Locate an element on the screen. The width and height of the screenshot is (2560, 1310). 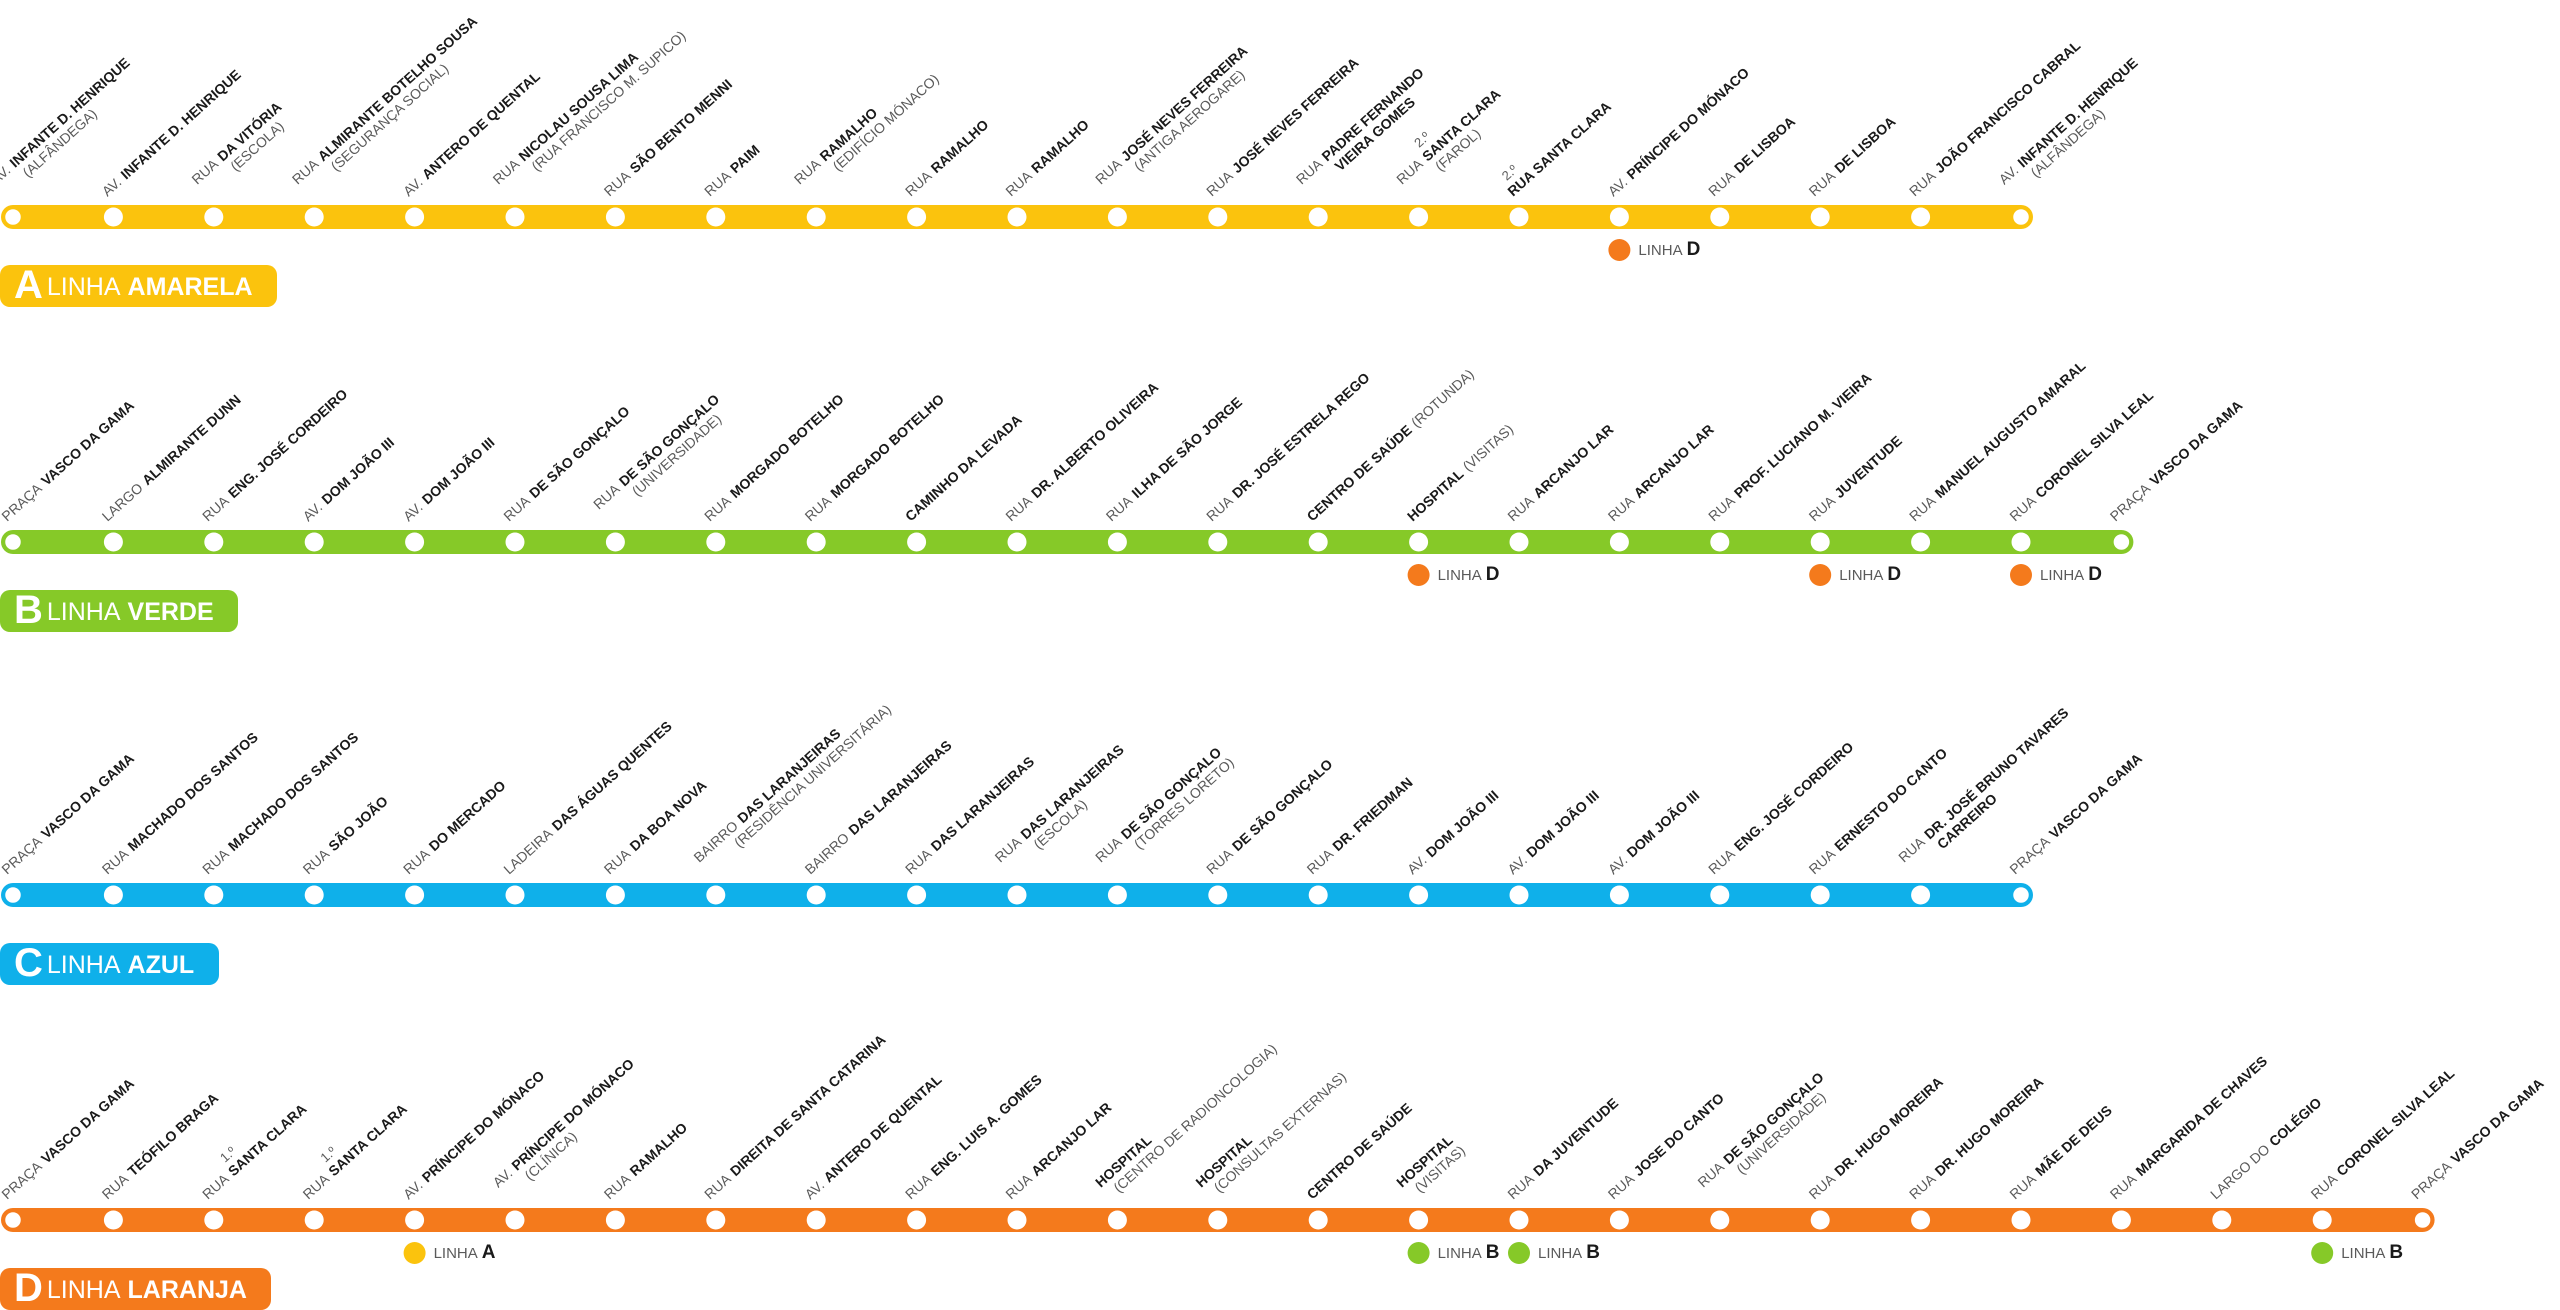
station-name: RUARAMALHO is located at coordinates (1047, 157).